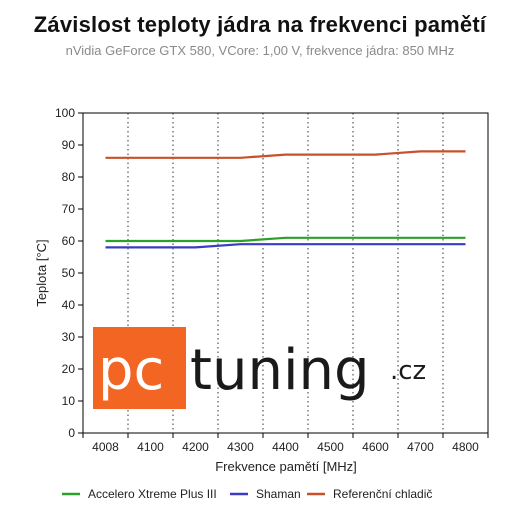 The width and height of the screenshot is (520, 520). Describe the element at coordinates (152, 494) in the screenshot. I see `legend-label-0: Accelero Xtreme Plus III` at that location.